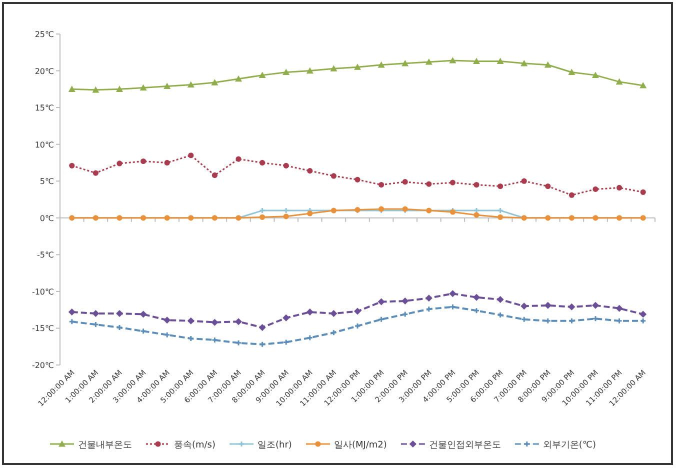 This screenshot has width=677, height=469. I want to click on y-tick-label: 10℃, so click(44, 145).